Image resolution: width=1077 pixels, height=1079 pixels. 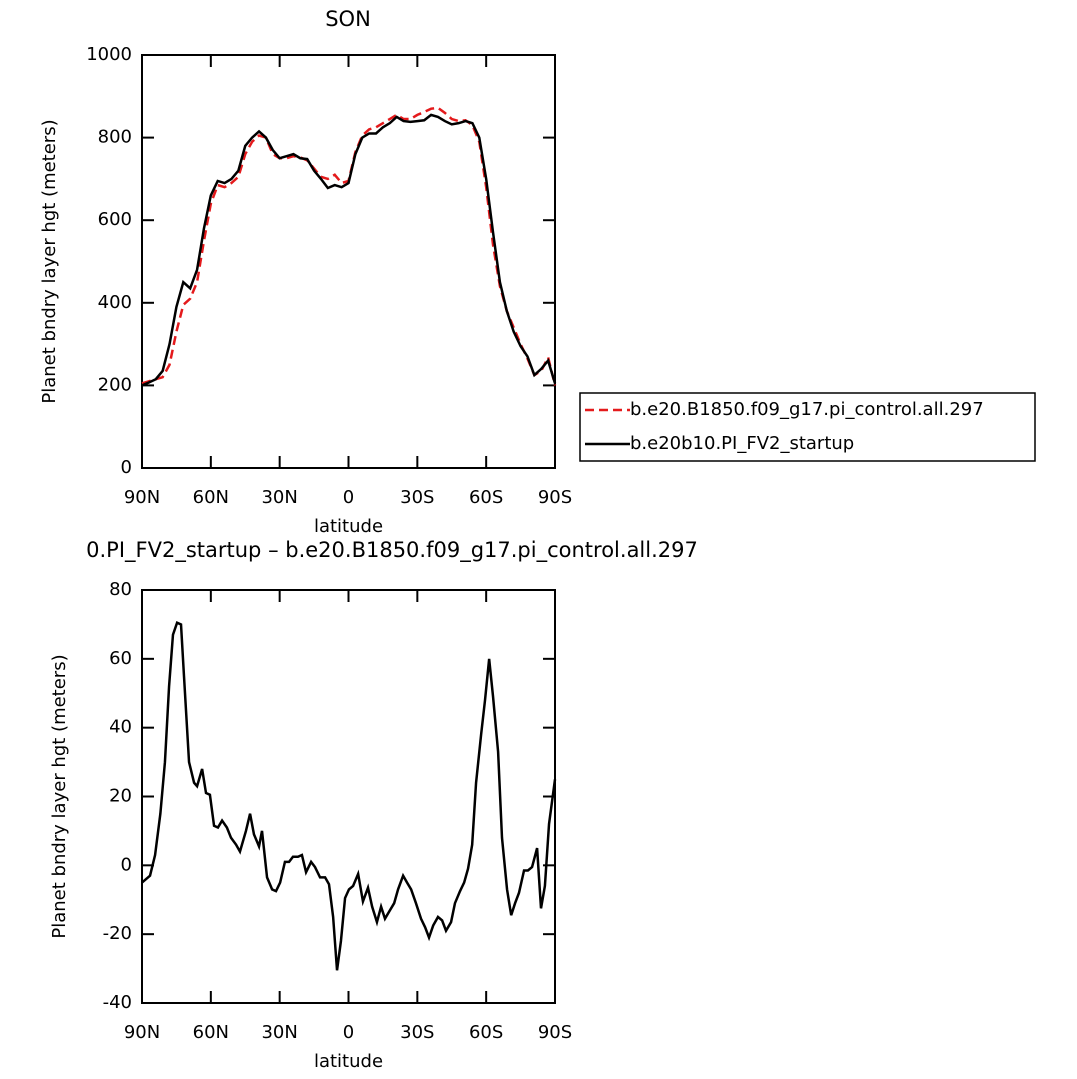 What do you see at coordinates (348, 19) in the screenshot?
I see `chart-title: SON` at bounding box center [348, 19].